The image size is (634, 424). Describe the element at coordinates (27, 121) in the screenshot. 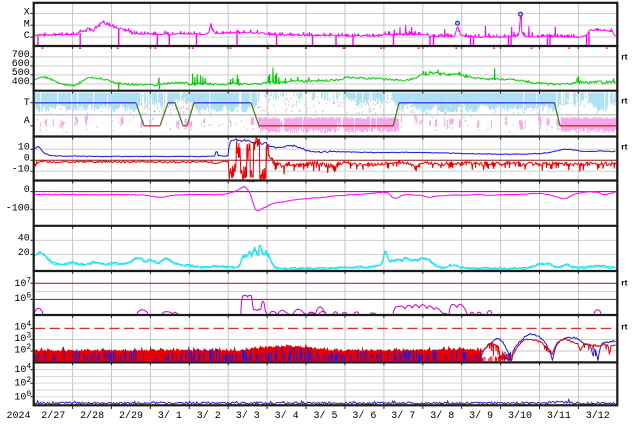

I see `svg-text: A` at that location.